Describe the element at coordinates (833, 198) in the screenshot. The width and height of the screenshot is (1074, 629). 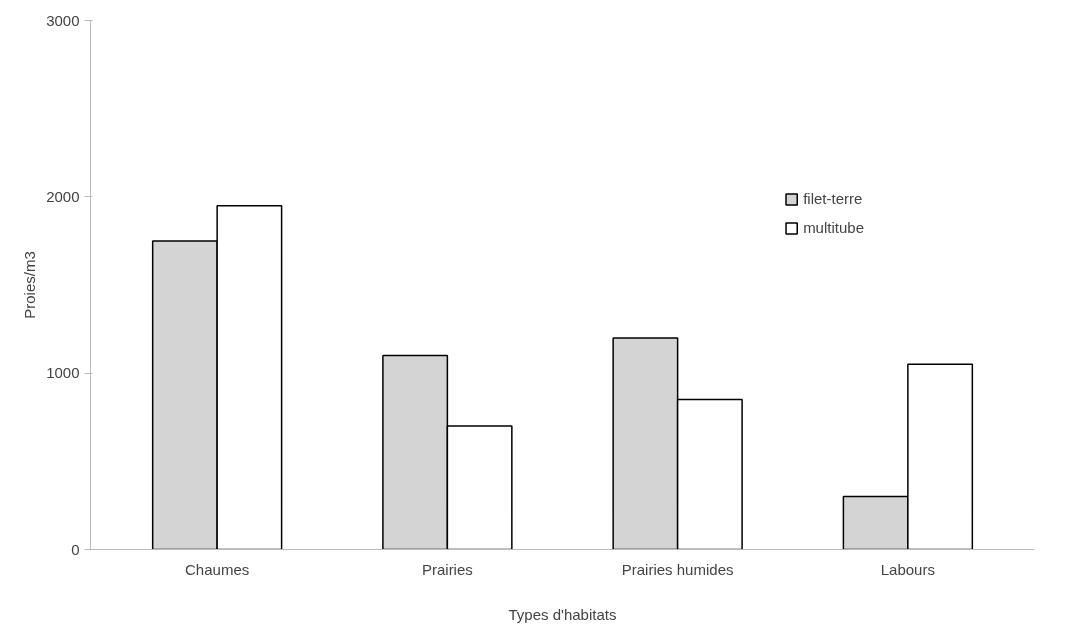
I see `legend-label: filet-terre` at that location.